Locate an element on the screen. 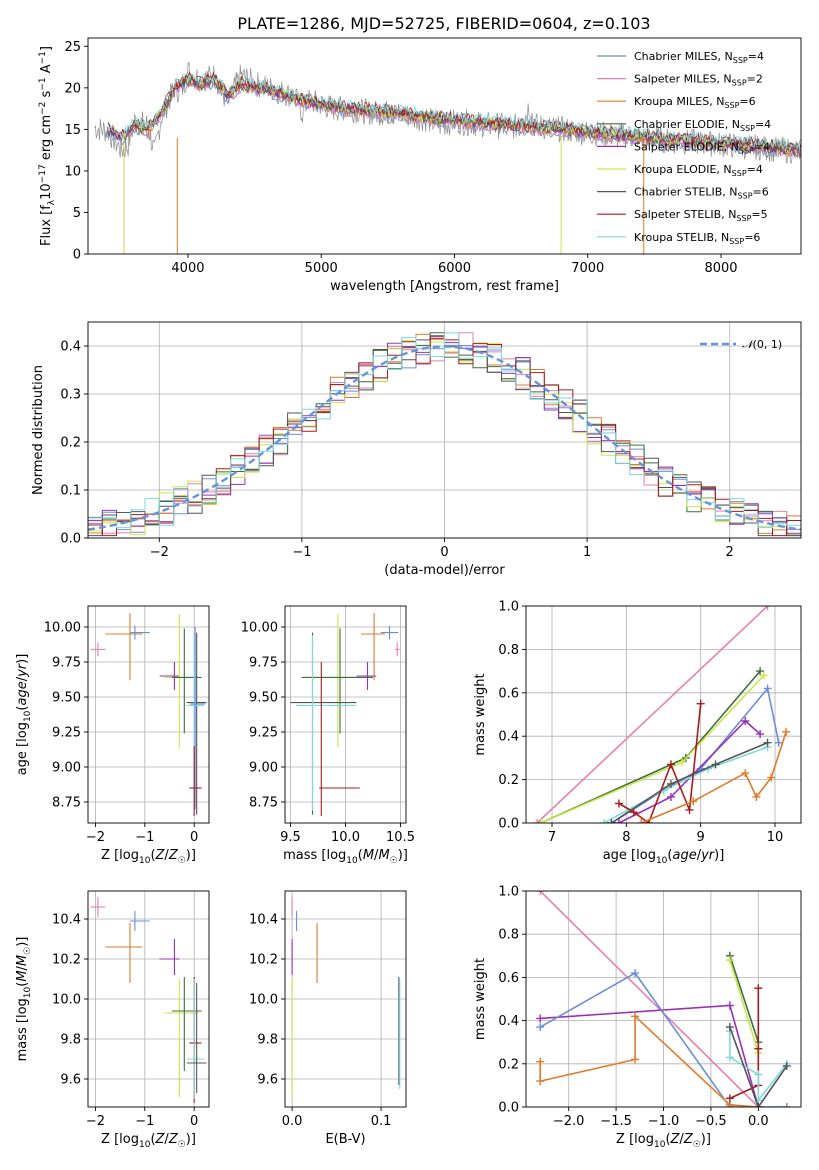 The height and width of the screenshot is (1170, 819). weight-line-salpeter-elodie is located at coordinates (689, 771).